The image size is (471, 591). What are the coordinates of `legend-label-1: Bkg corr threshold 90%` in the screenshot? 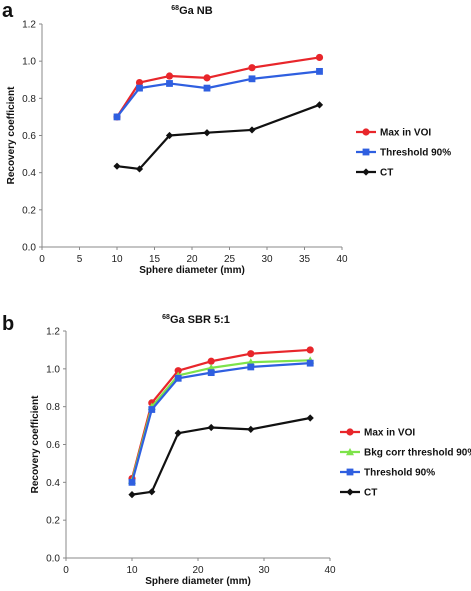 It's located at (417, 453).